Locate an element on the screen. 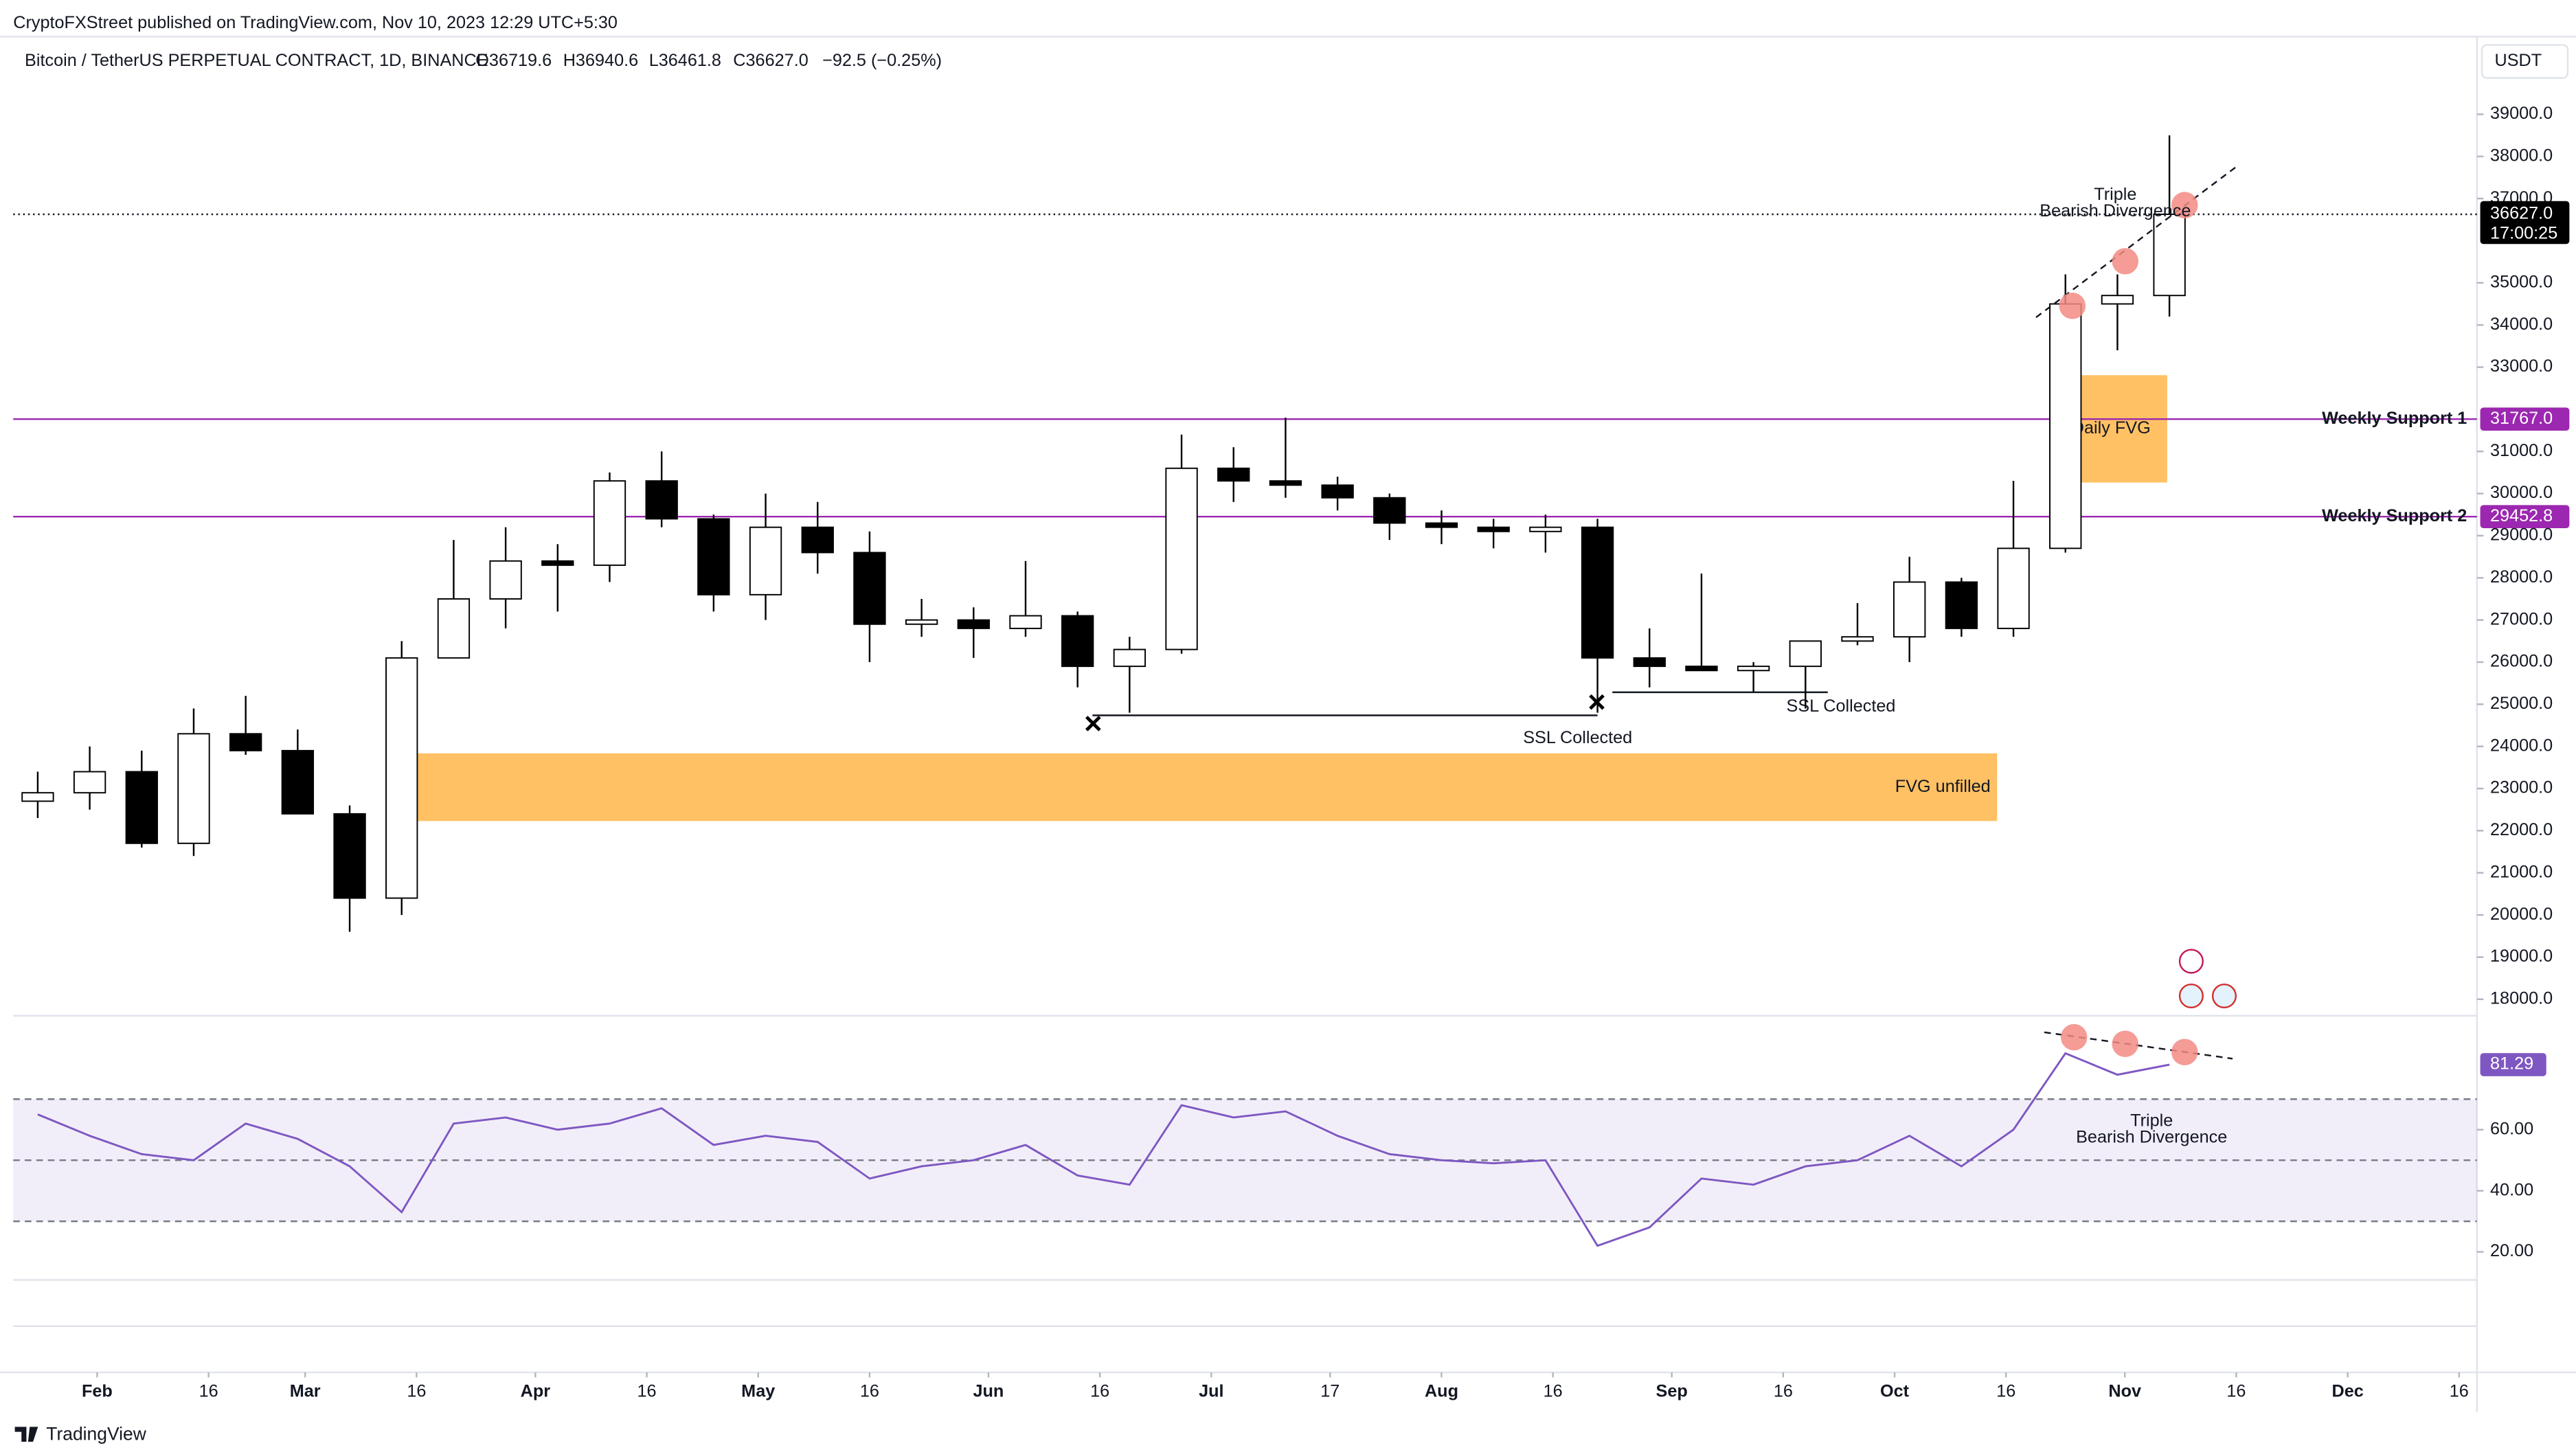  x-tick-label: Jul is located at coordinates (1211, 1391).